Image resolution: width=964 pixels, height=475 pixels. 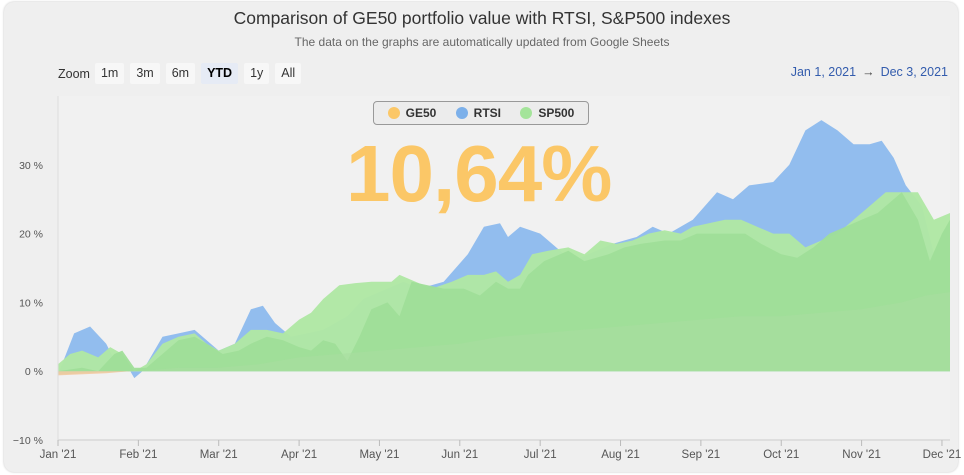 I want to click on chart-legend: GE50 RTSI SP500, so click(x=481, y=113).